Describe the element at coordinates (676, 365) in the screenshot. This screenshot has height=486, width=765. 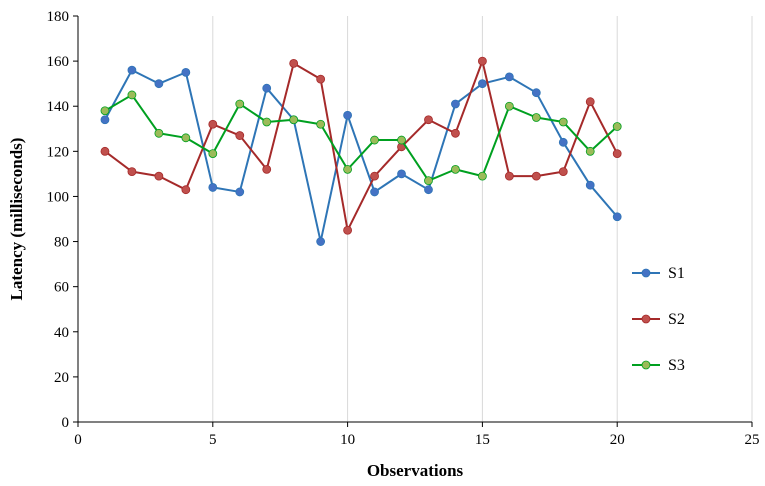
I see `legend-label-s3: S3` at that location.